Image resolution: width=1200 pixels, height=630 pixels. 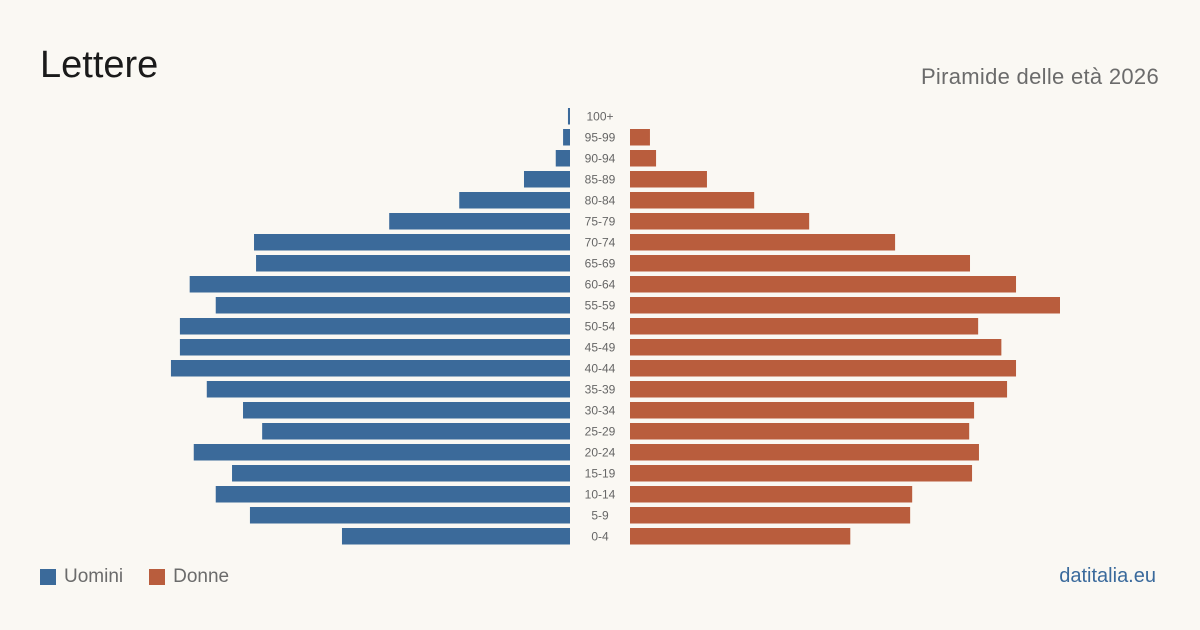 What do you see at coordinates (600, 200) in the screenshot?
I see `age-label-80-84: 80-84` at bounding box center [600, 200].